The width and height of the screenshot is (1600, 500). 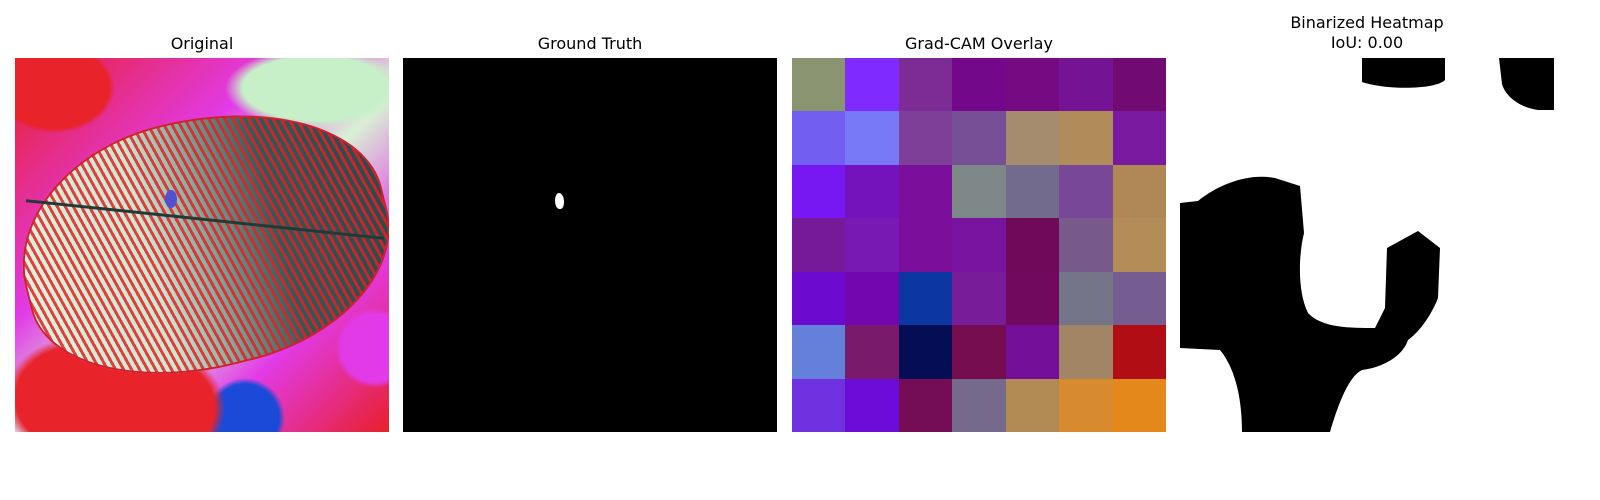 What do you see at coordinates (590, 43) in the screenshot?
I see `ground-truth-title: Ground Truth` at bounding box center [590, 43].